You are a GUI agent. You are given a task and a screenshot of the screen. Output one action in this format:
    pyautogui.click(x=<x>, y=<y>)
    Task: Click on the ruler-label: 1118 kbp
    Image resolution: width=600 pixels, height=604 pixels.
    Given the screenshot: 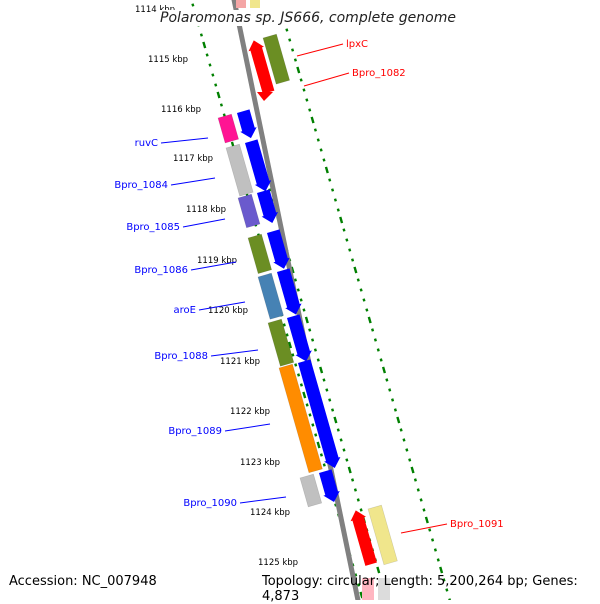 What is the action you would take?
    pyautogui.click(x=206, y=210)
    